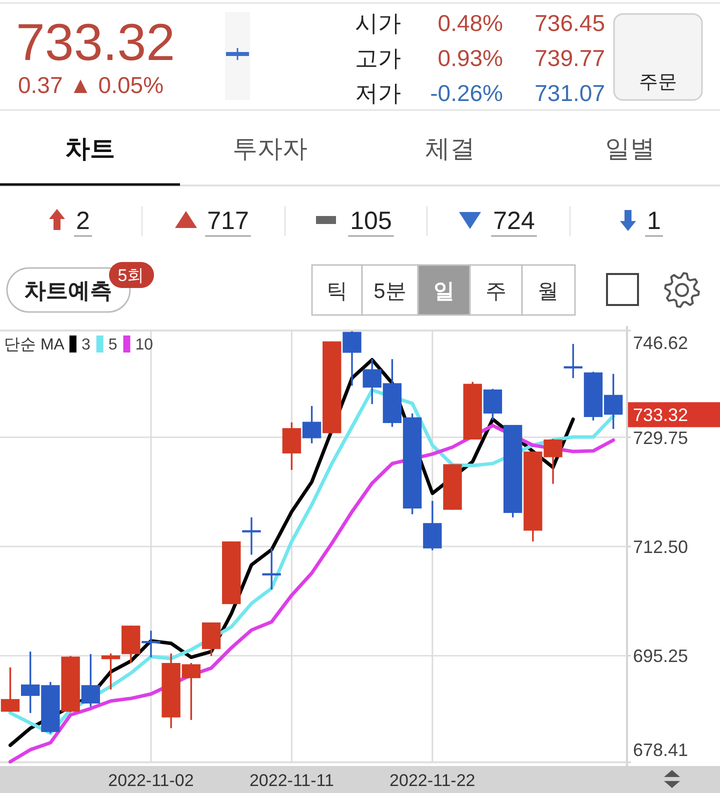  What do you see at coordinates (337, 291) in the screenshot?
I see `text: 틱` at bounding box center [337, 291].